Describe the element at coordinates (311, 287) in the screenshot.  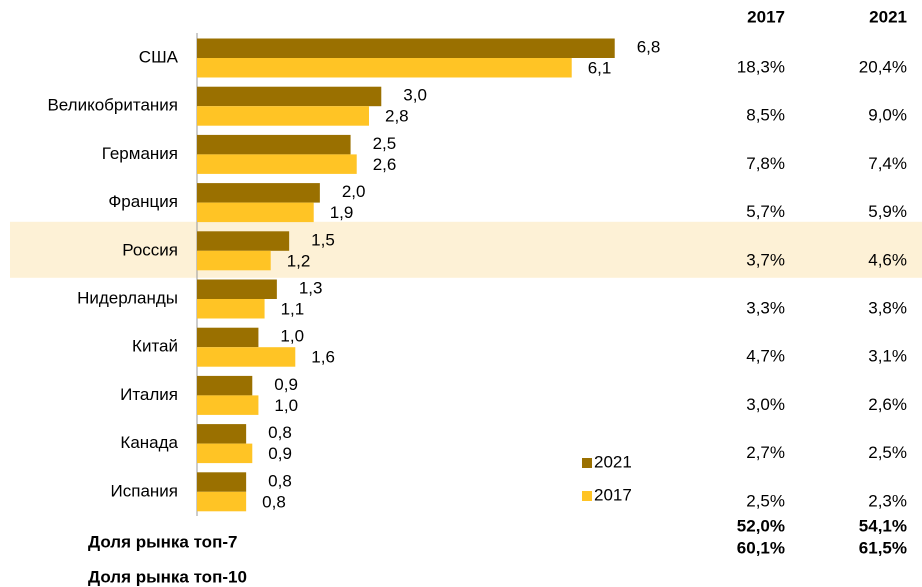
I see `value-label: 1,3` at that location.